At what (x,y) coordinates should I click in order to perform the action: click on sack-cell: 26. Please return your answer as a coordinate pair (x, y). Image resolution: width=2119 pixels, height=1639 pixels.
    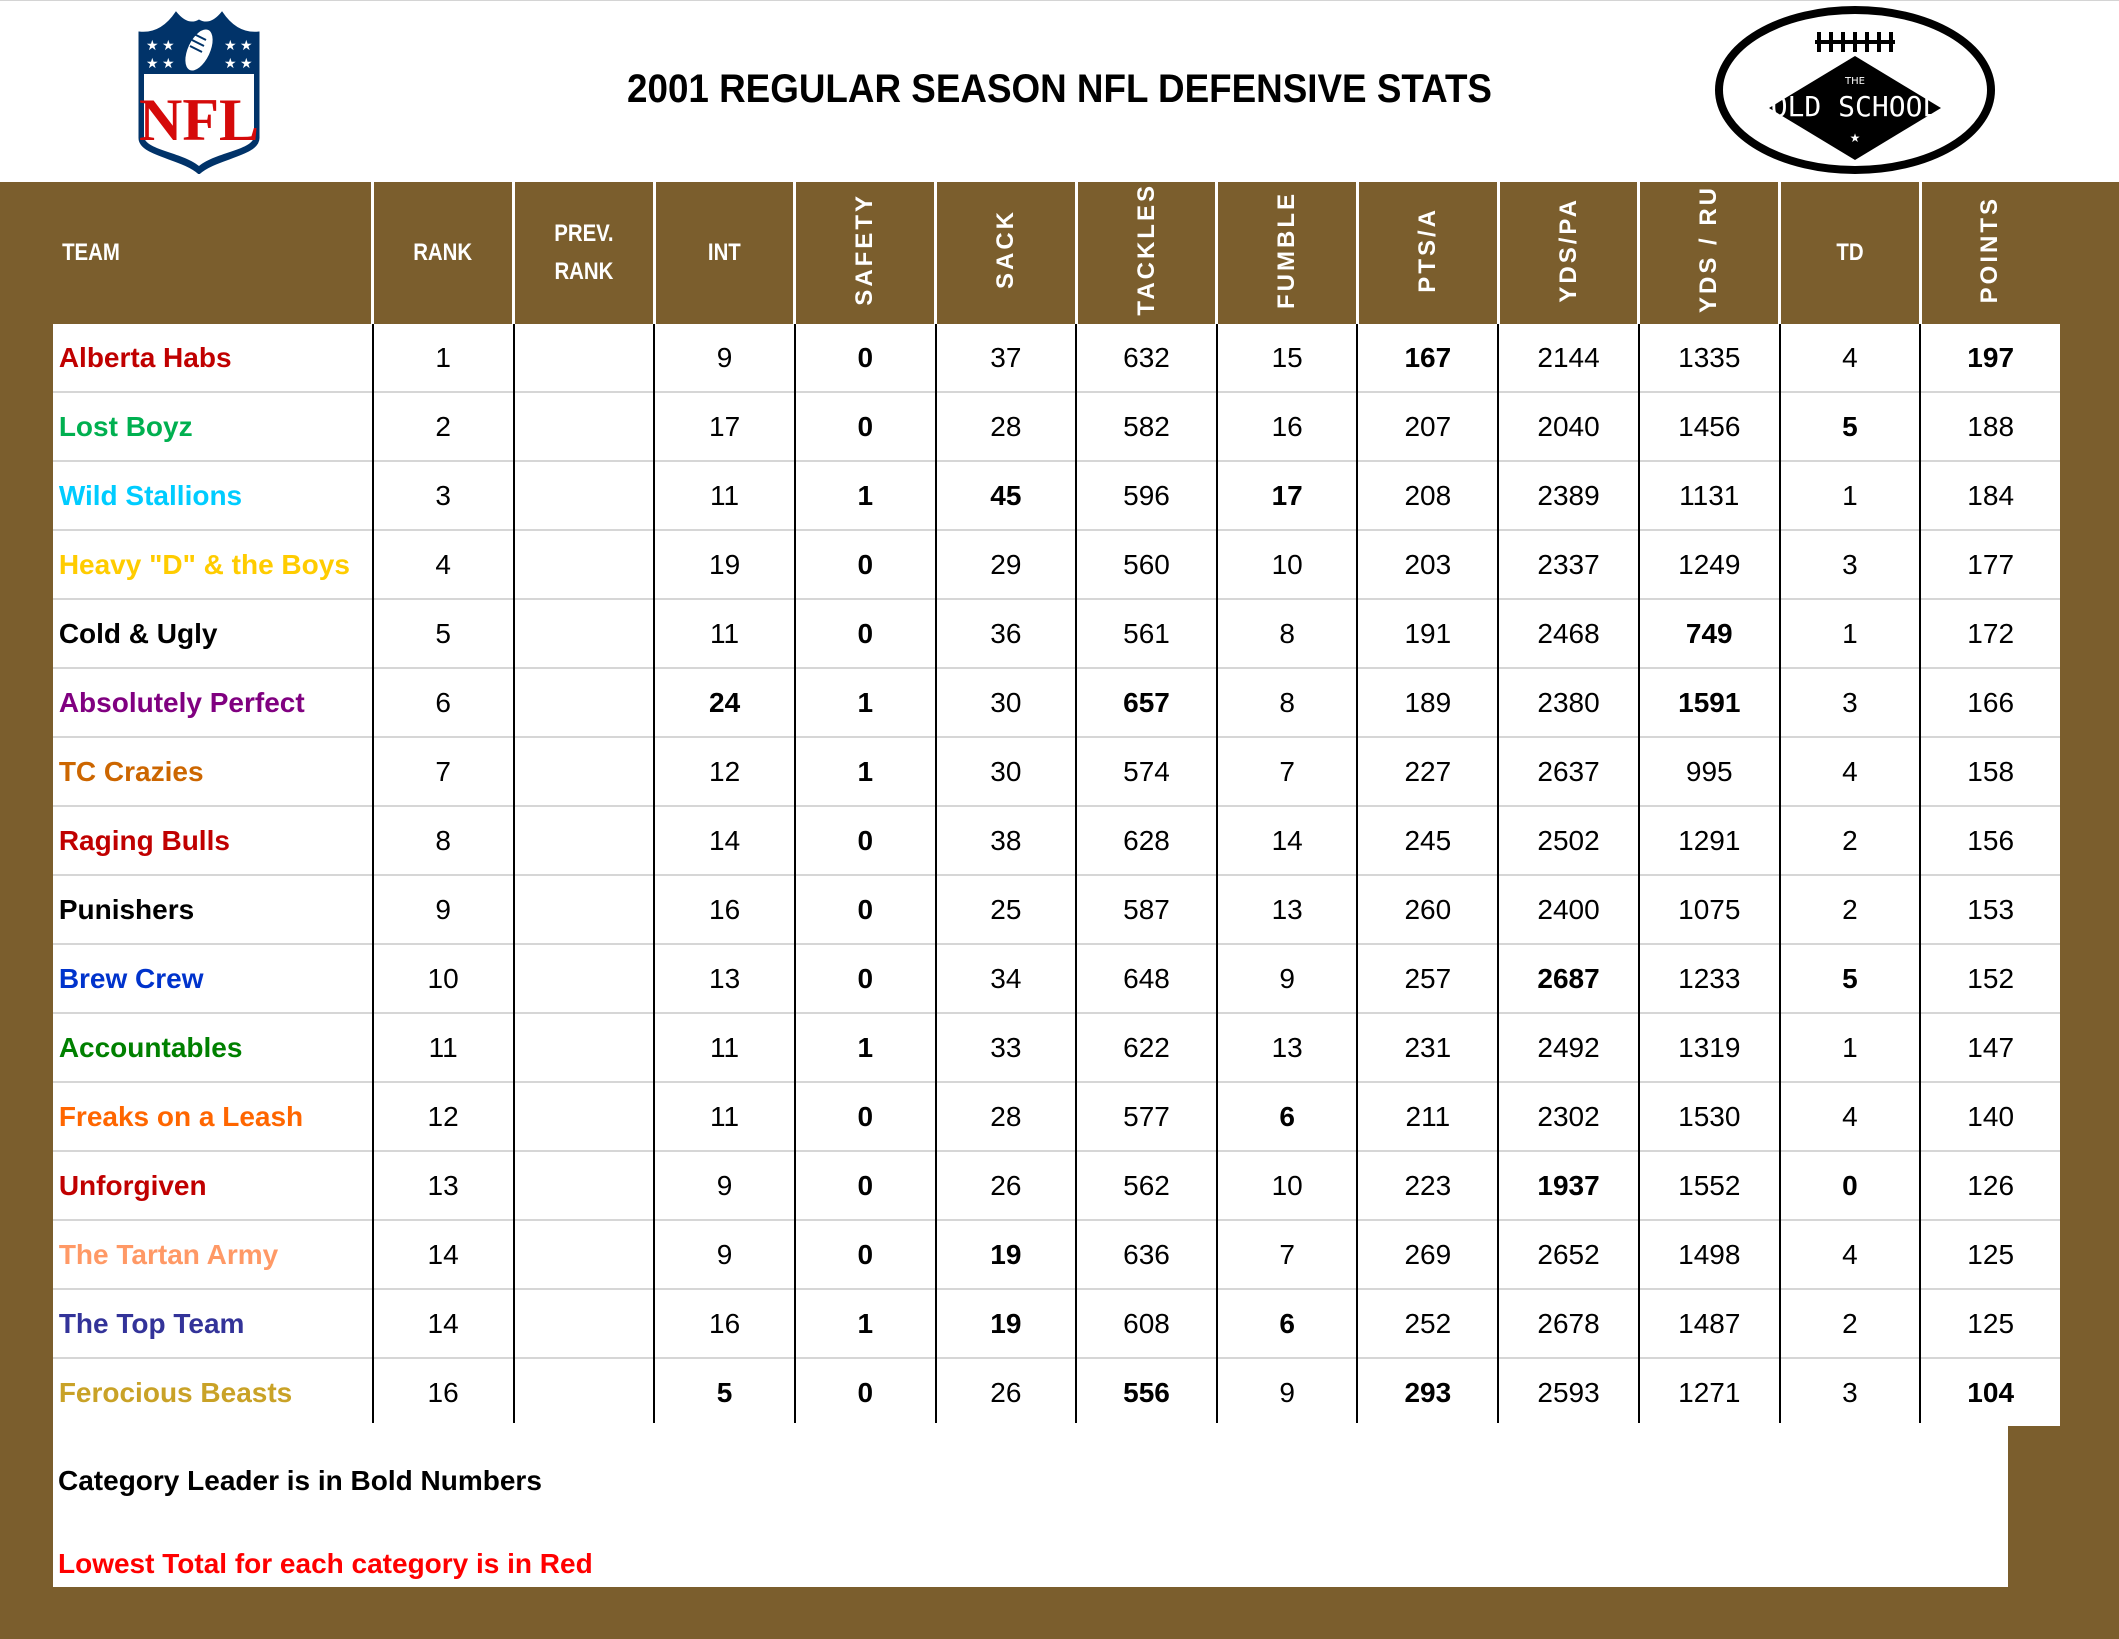
    Looking at the image, I should click on (1005, 1391).